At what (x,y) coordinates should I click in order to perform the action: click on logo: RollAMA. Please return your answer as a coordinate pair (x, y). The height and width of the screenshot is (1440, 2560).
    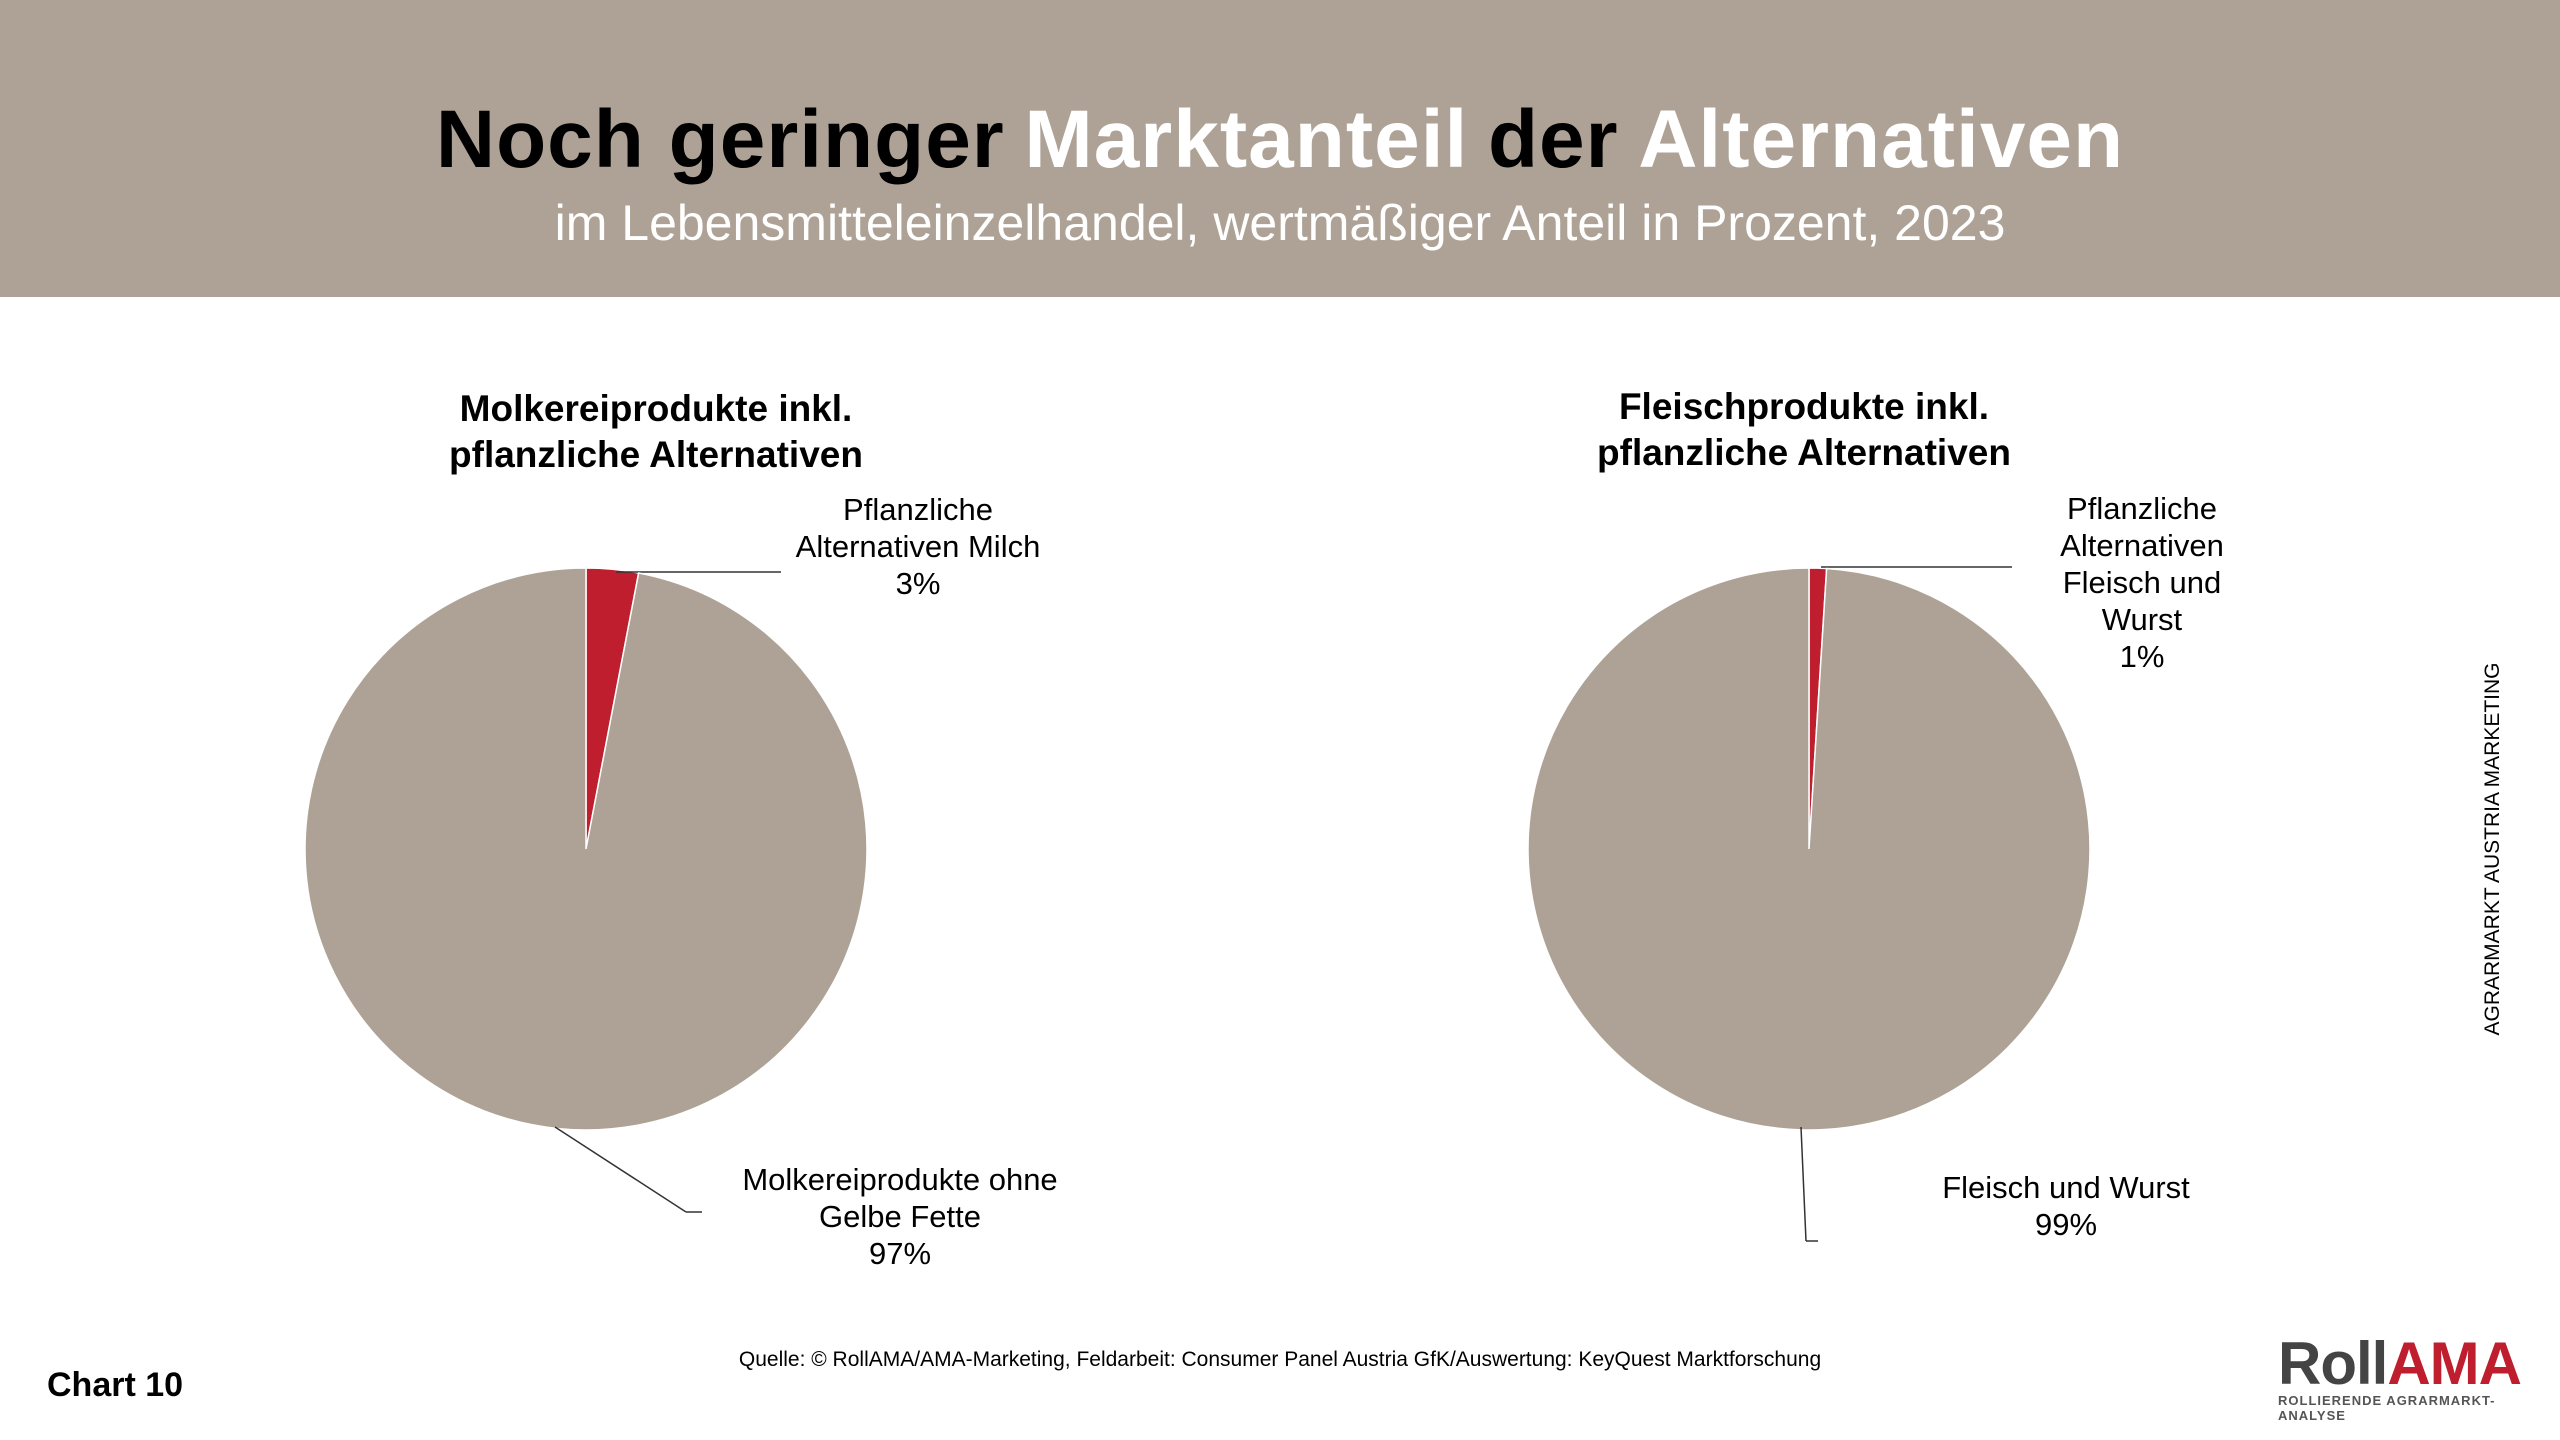
    Looking at the image, I should click on (2400, 1363).